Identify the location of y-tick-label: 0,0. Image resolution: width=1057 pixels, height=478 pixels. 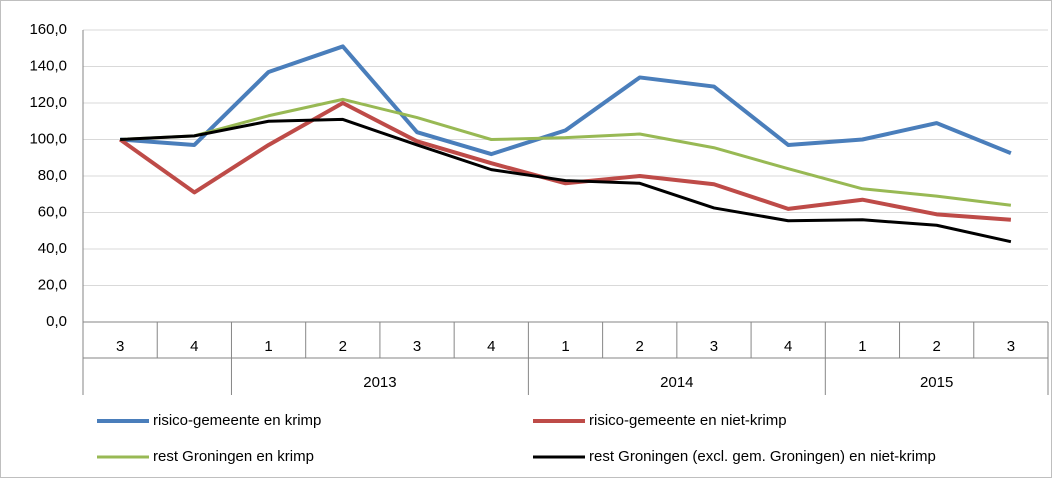
(56, 321).